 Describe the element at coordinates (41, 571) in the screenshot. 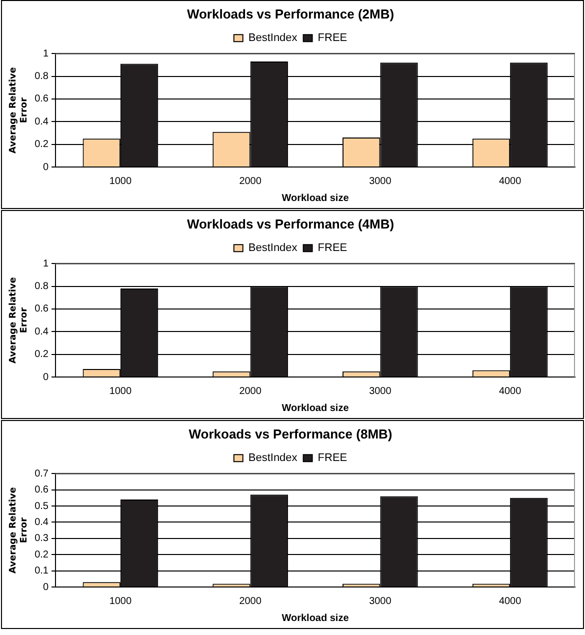

I see `y-tick-label: 0.1` at that location.